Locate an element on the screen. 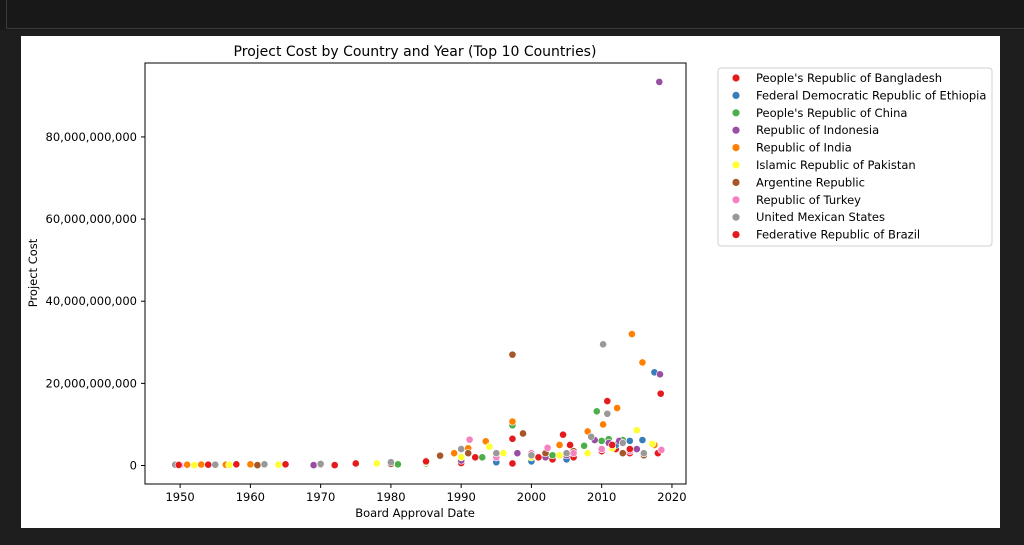 The image size is (1024, 545). x-tick-label: 2010 is located at coordinates (601, 497).